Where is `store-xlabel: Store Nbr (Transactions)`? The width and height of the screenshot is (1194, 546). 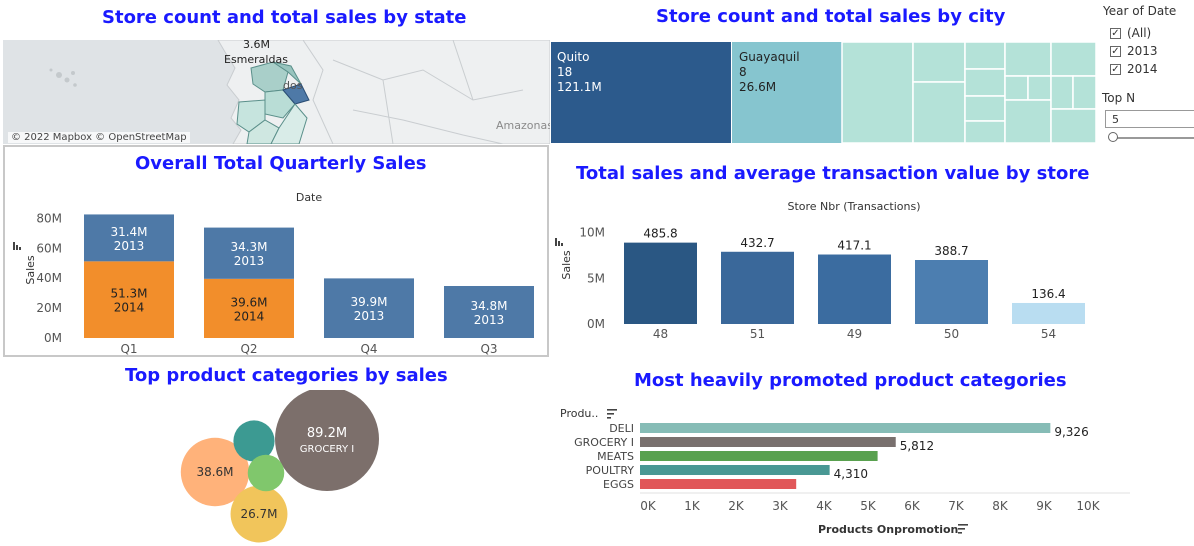
store-xlabel: Store Nbr (Transactions) is located at coordinates (853, 206).